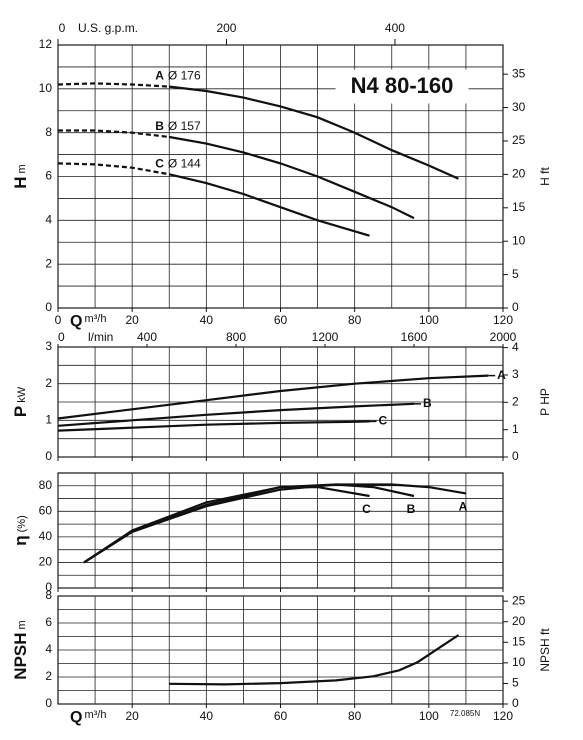 This screenshot has width=583, height=740. I want to click on y-axis-unit: (%), so click(22, 523).